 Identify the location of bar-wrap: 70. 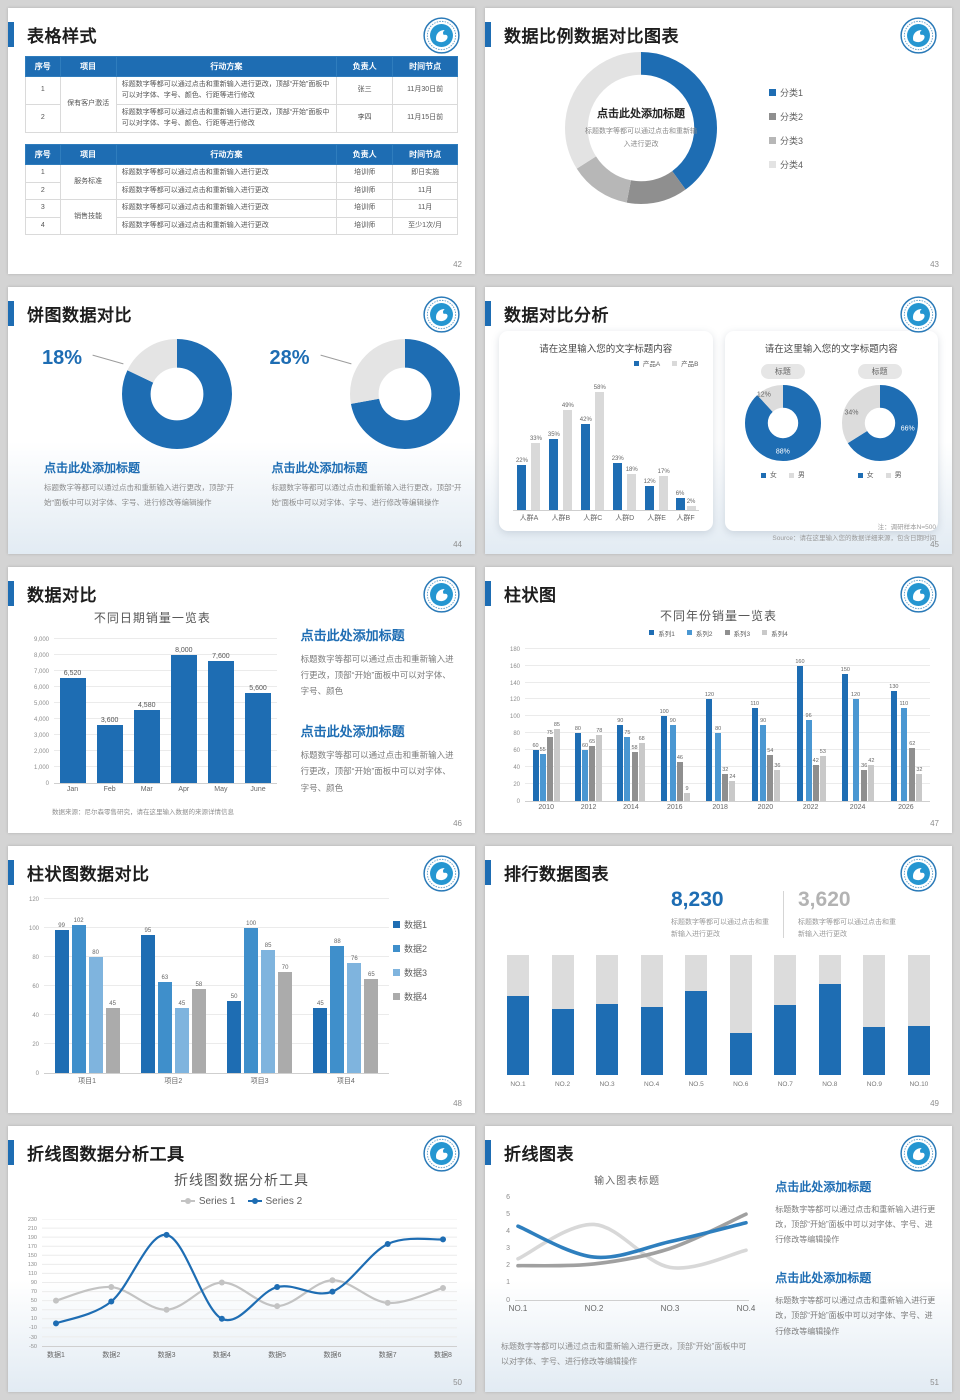
(285, 986).